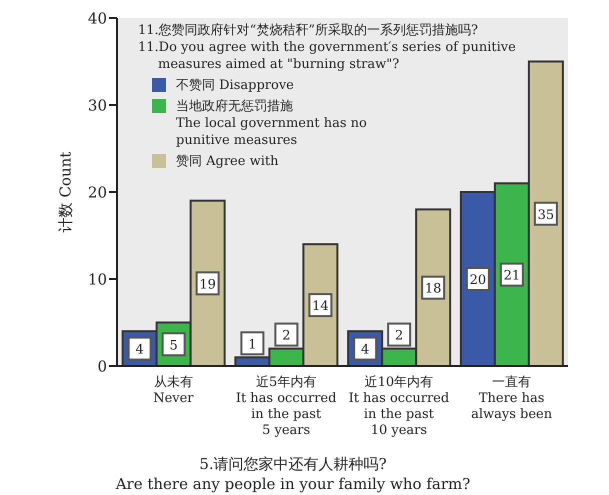 This screenshot has height=495, width=609. I want to click on data-label: 20, so click(478, 280).